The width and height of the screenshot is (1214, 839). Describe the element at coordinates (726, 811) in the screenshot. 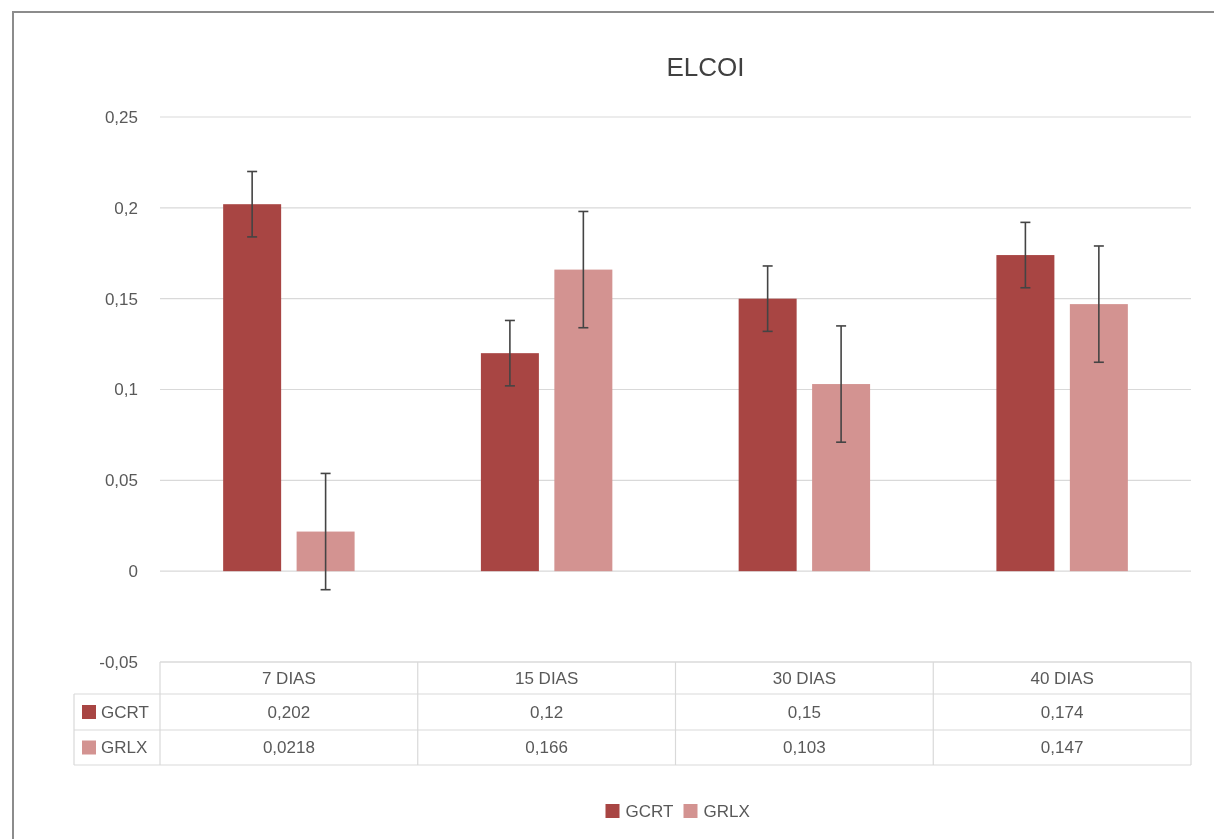

I see `text: GRLX` at that location.